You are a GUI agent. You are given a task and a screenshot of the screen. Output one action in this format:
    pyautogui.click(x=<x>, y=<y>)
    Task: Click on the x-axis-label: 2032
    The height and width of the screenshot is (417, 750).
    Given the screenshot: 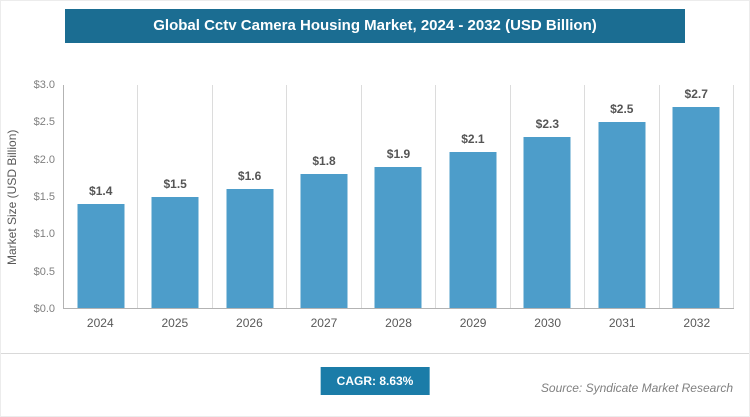 What is the action you would take?
    pyautogui.click(x=697, y=323)
    